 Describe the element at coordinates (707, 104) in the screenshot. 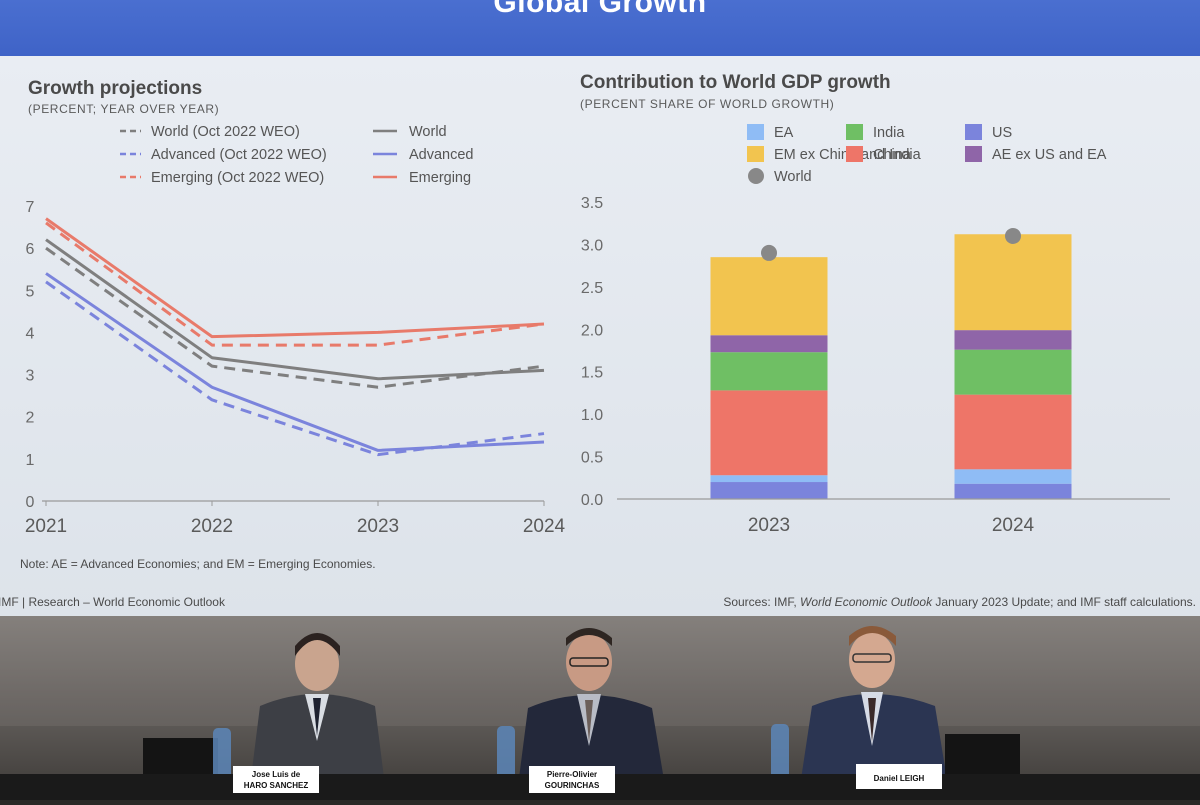

I see `right-chart-subtitle: (PERCENT SHARE OF WORLD GROWTH)` at that location.